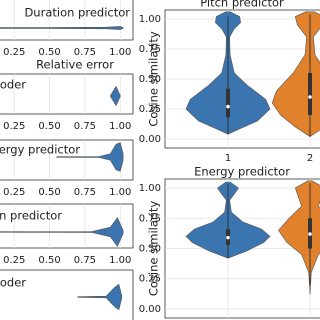 The image size is (320, 320). Describe the element at coordinates (77, 13) in the screenshot. I see `panel-title: Duration predictor` at that location.